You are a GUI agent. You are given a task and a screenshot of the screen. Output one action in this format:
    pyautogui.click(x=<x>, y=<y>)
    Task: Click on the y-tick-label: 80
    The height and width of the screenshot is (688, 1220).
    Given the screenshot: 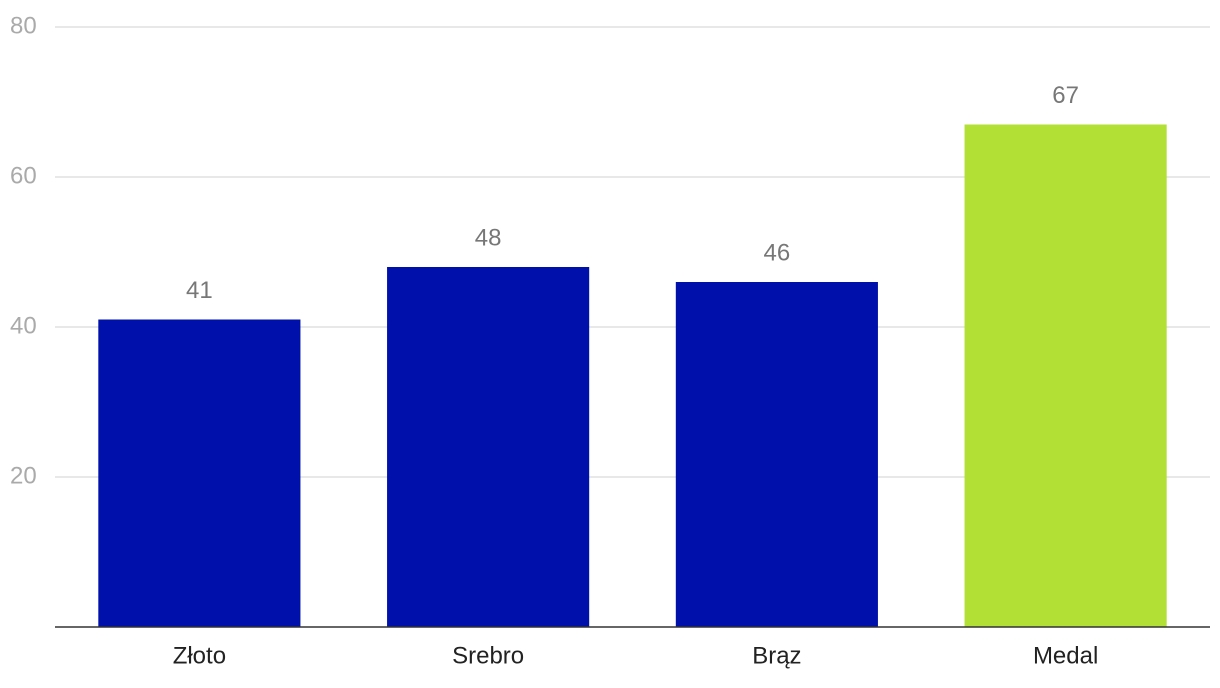 What is the action you would take?
    pyautogui.click(x=23, y=25)
    